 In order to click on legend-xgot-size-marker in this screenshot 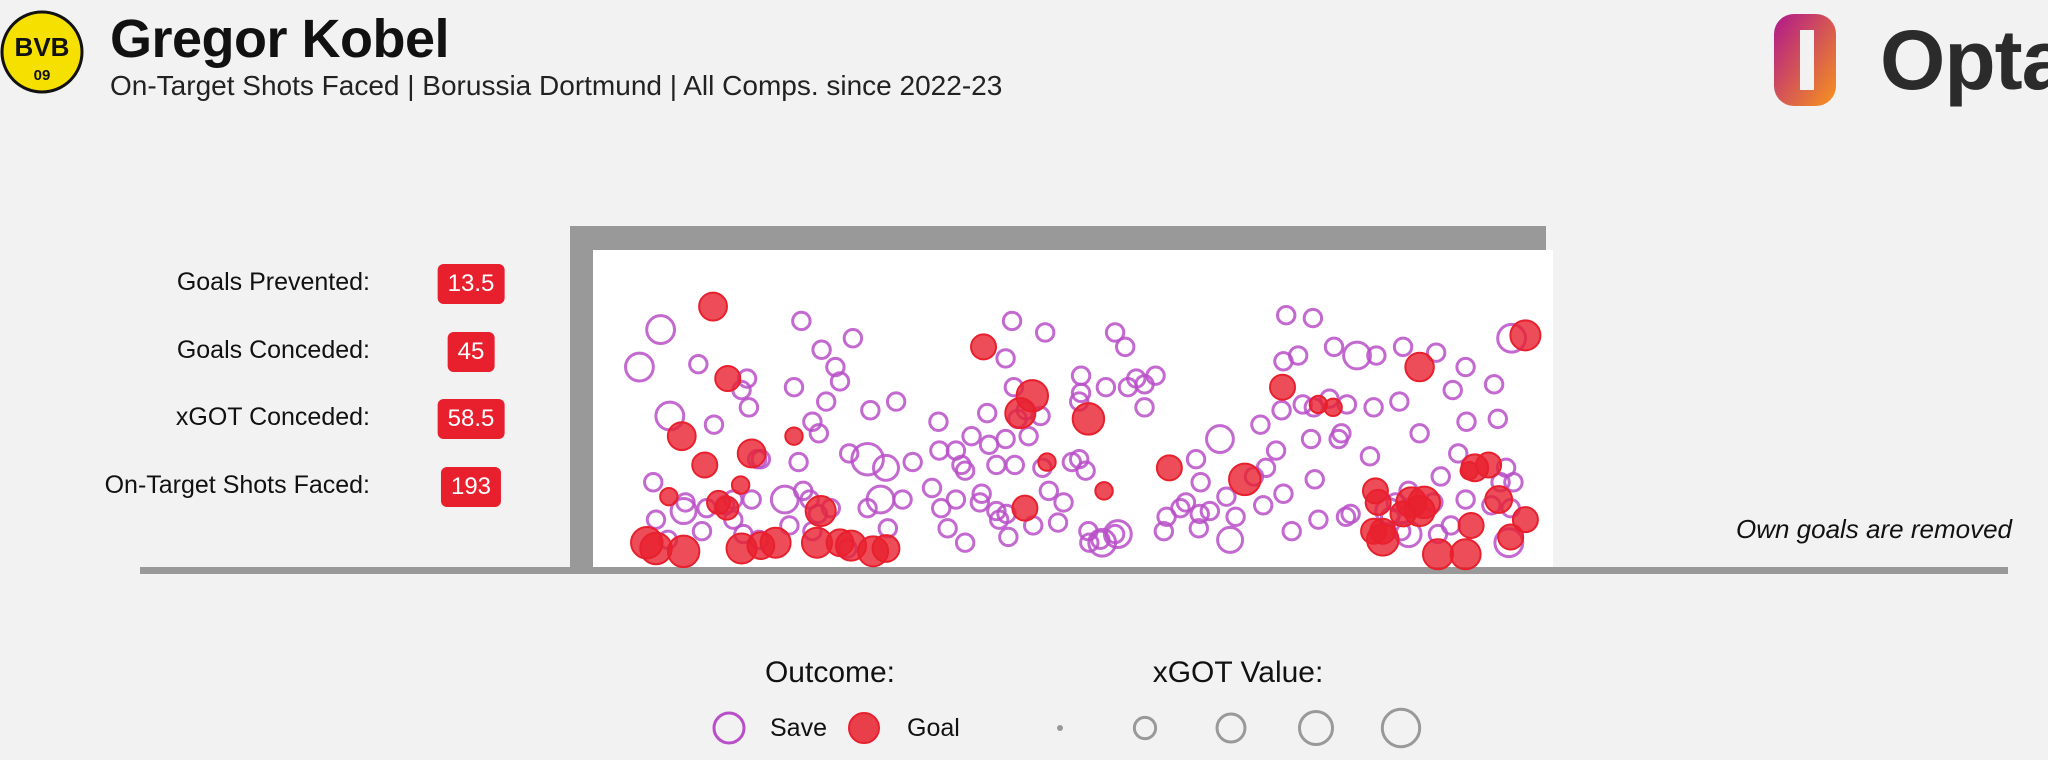, I will do `click(1316, 728)`.